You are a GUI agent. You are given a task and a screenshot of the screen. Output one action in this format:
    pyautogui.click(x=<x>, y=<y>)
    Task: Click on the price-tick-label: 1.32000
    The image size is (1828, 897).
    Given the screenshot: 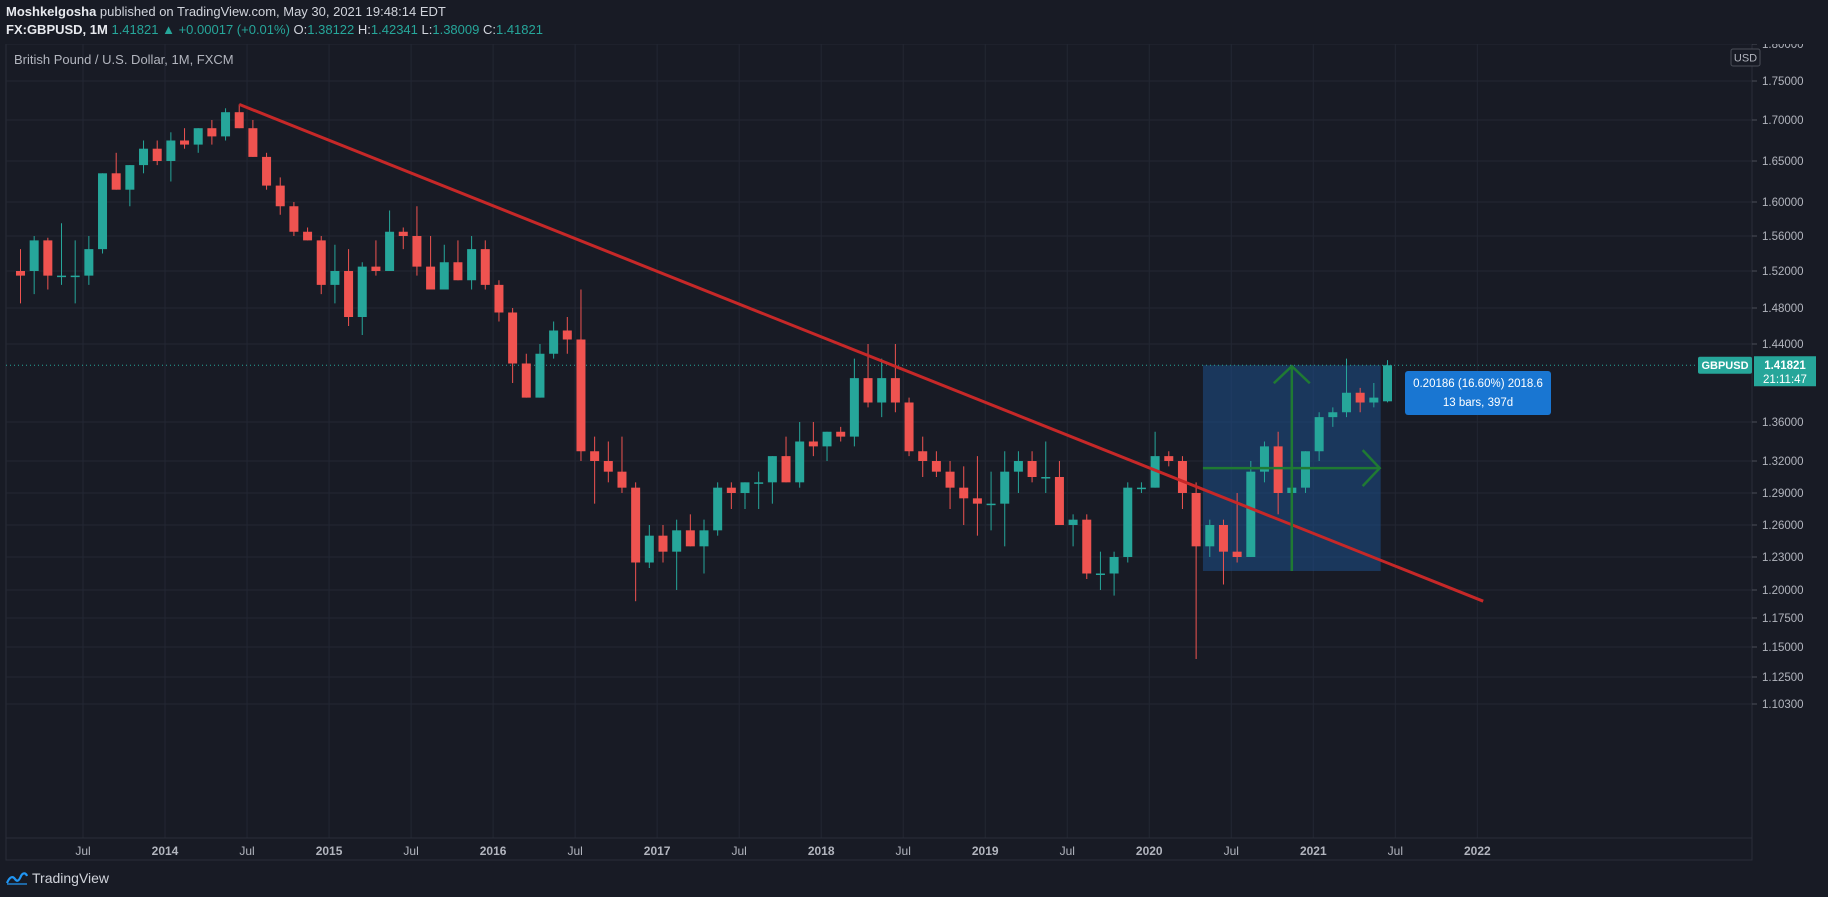 What is the action you would take?
    pyautogui.click(x=1783, y=462)
    